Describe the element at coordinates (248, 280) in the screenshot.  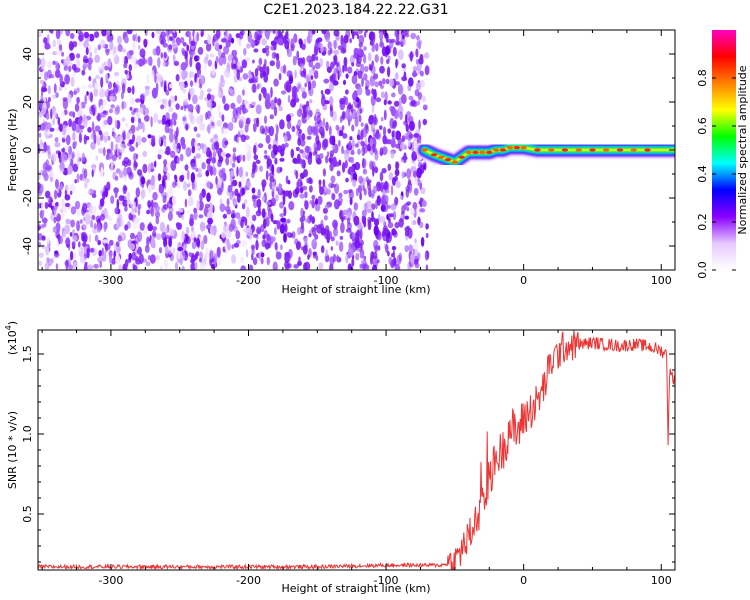
I see `x-tick-label: -200` at that location.